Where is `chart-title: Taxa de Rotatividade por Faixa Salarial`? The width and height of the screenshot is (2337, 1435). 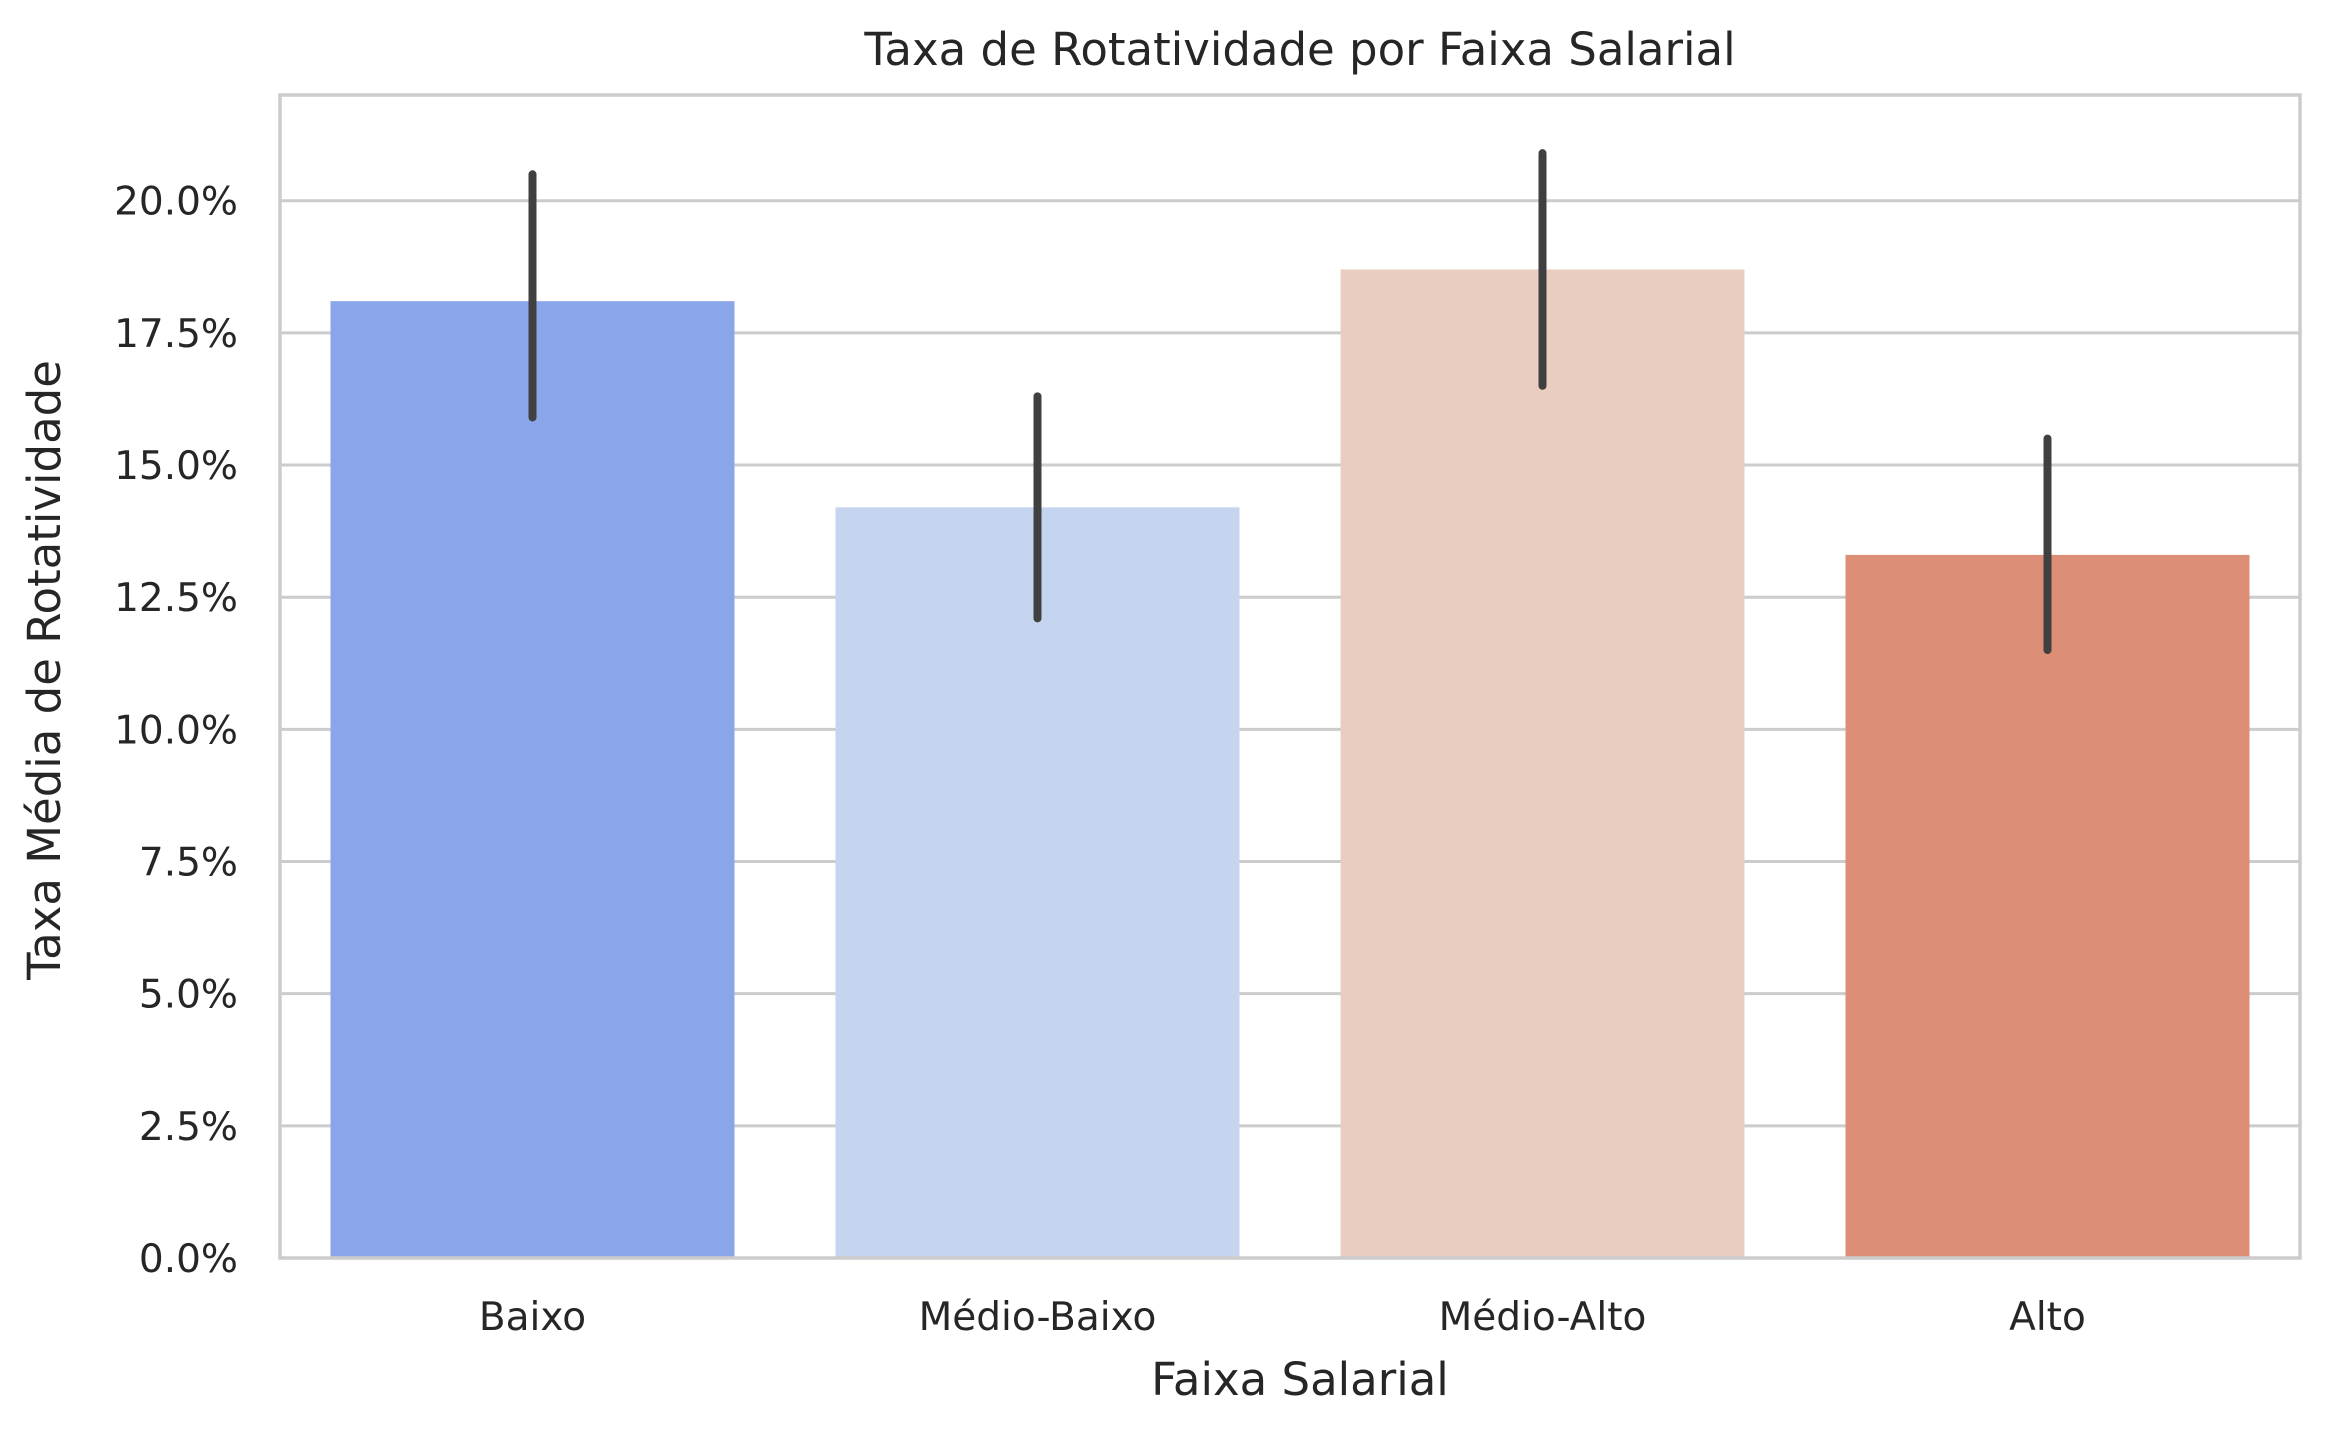
chart-title: Taxa de Rotatividade por Faixa Salarial is located at coordinates (1299, 49).